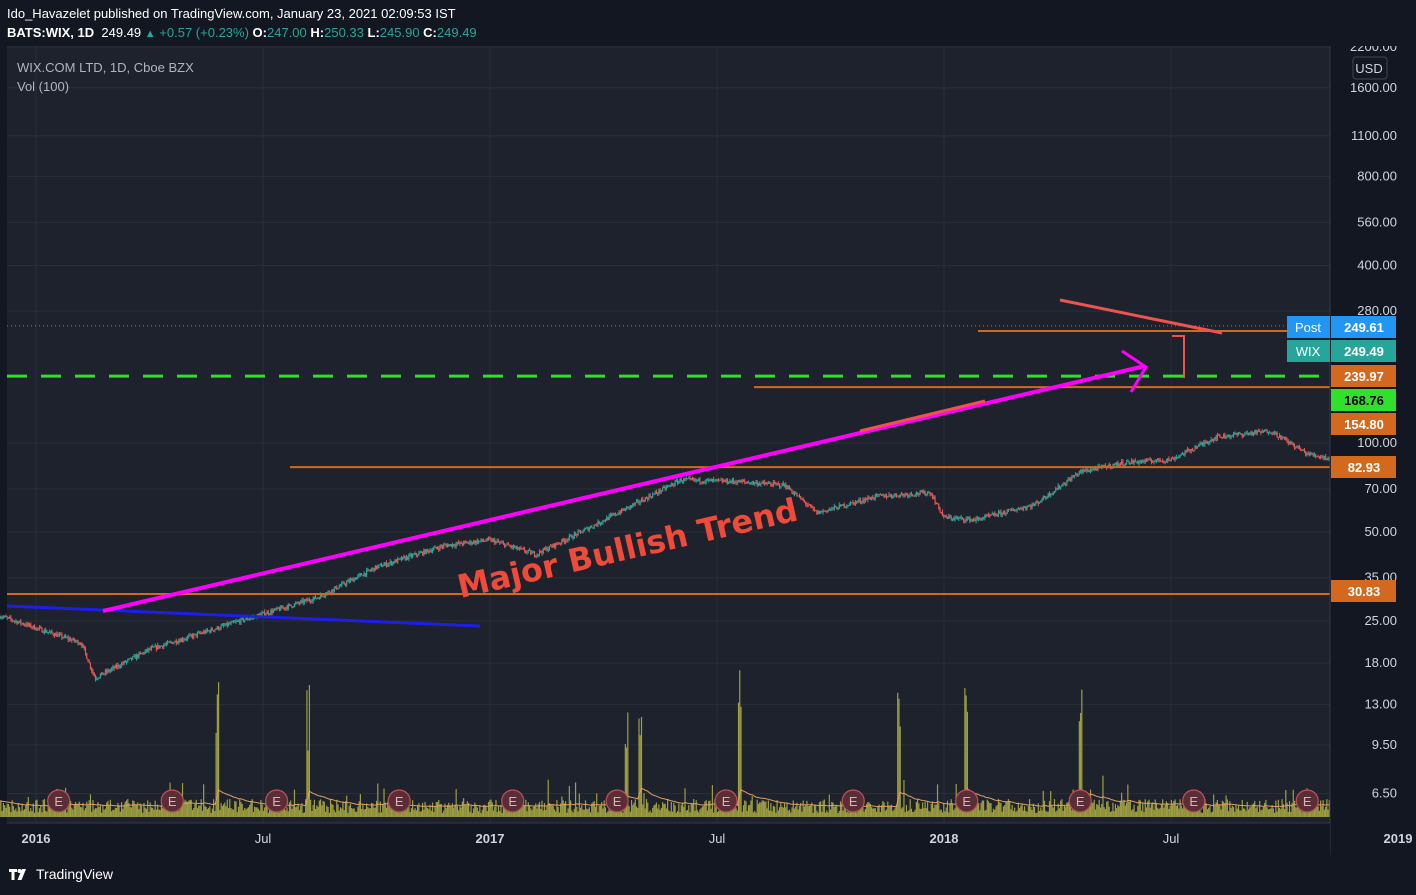 The height and width of the screenshot is (895, 1416). I want to click on earnings-marker-5: E, so click(617, 801).